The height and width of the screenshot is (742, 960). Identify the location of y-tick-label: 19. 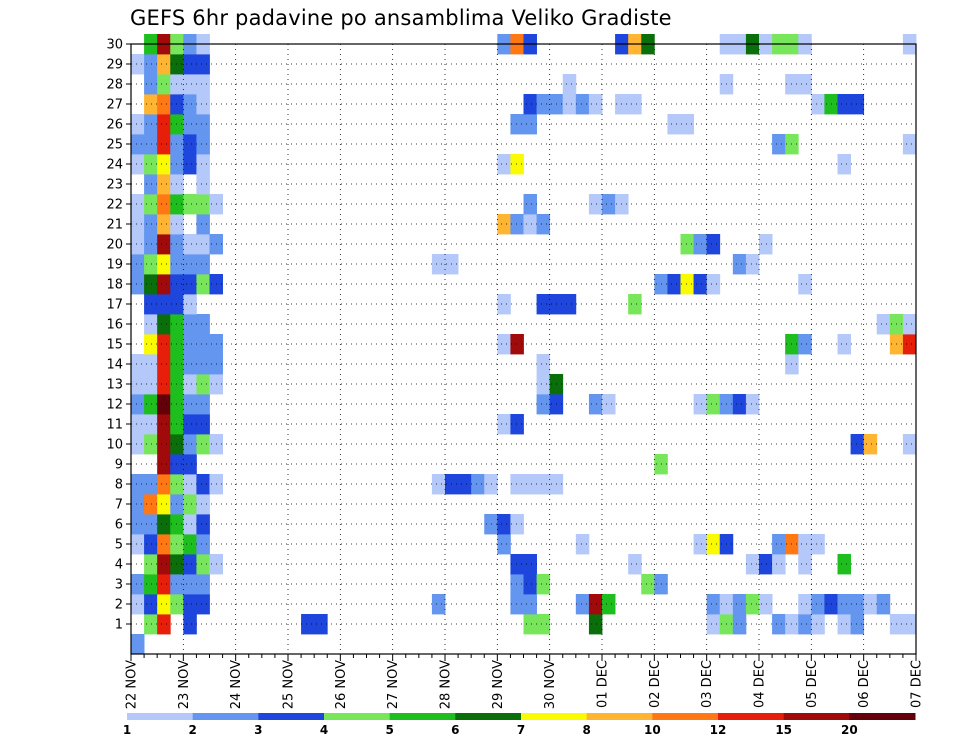
(114, 265).